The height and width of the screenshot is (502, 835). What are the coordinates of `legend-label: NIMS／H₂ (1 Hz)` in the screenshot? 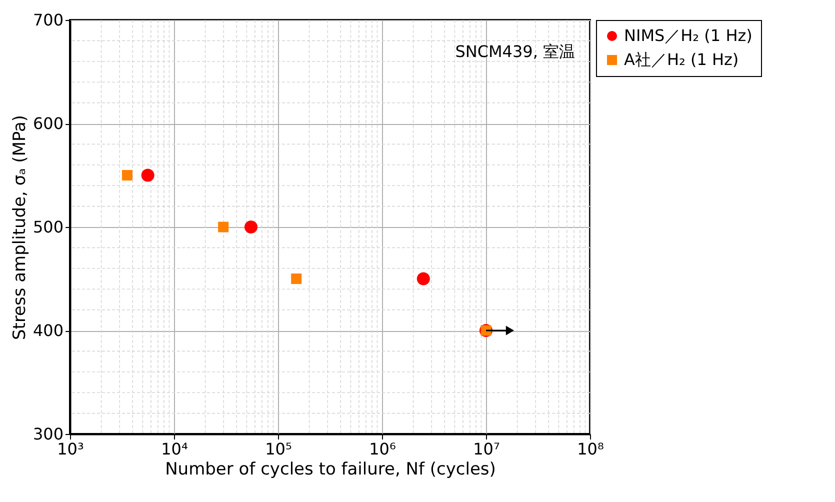 It's located at (688, 35).